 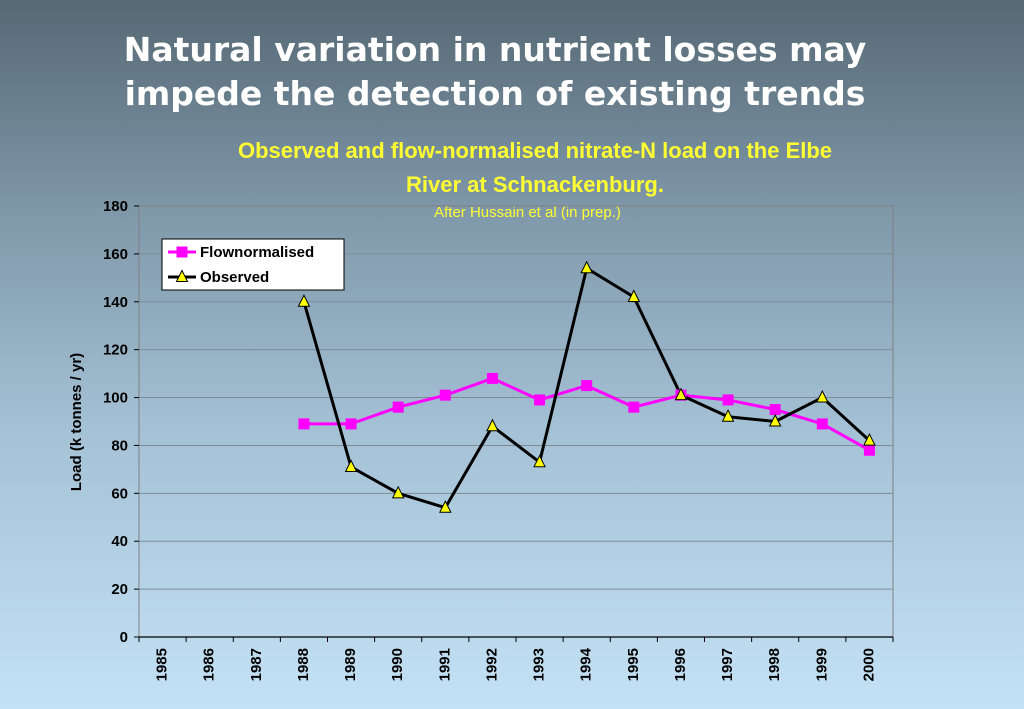 I want to click on x-tick-label: 1997, so click(x=727, y=664).